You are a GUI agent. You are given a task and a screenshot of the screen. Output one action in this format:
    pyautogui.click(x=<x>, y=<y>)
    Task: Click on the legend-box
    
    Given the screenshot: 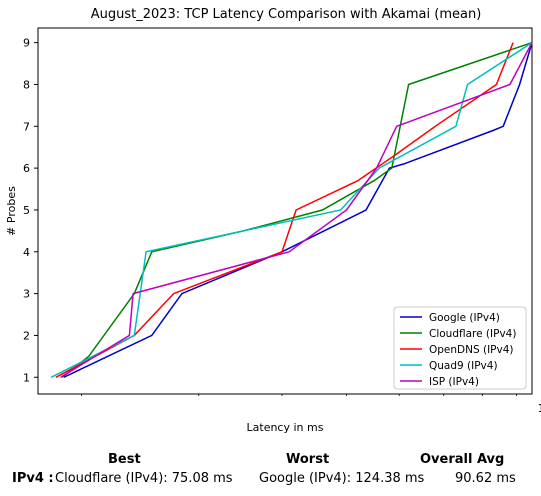 What is the action you would take?
    pyautogui.click(x=460, y=348)
    